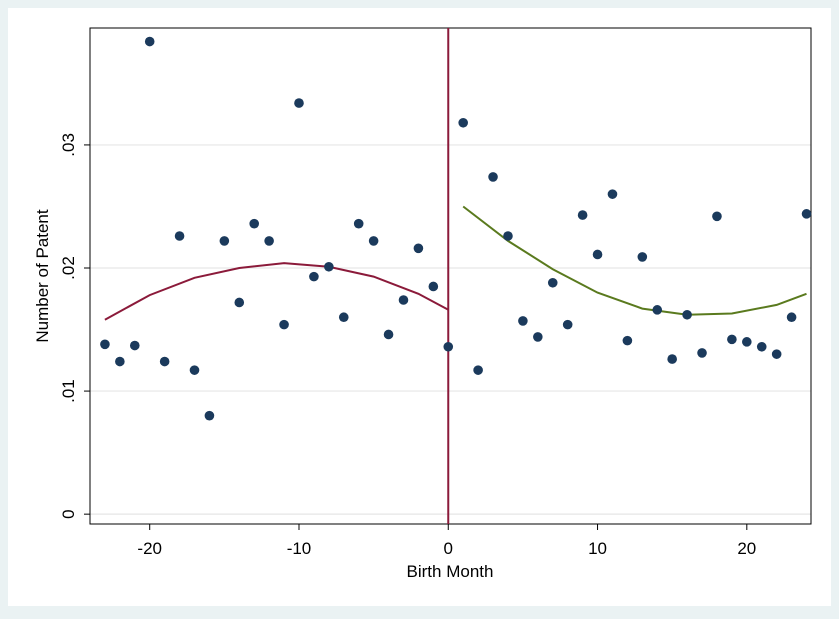 This screenshot has height=619, width=839. I want to click on x-tick-label: 10, so click(597, 548).